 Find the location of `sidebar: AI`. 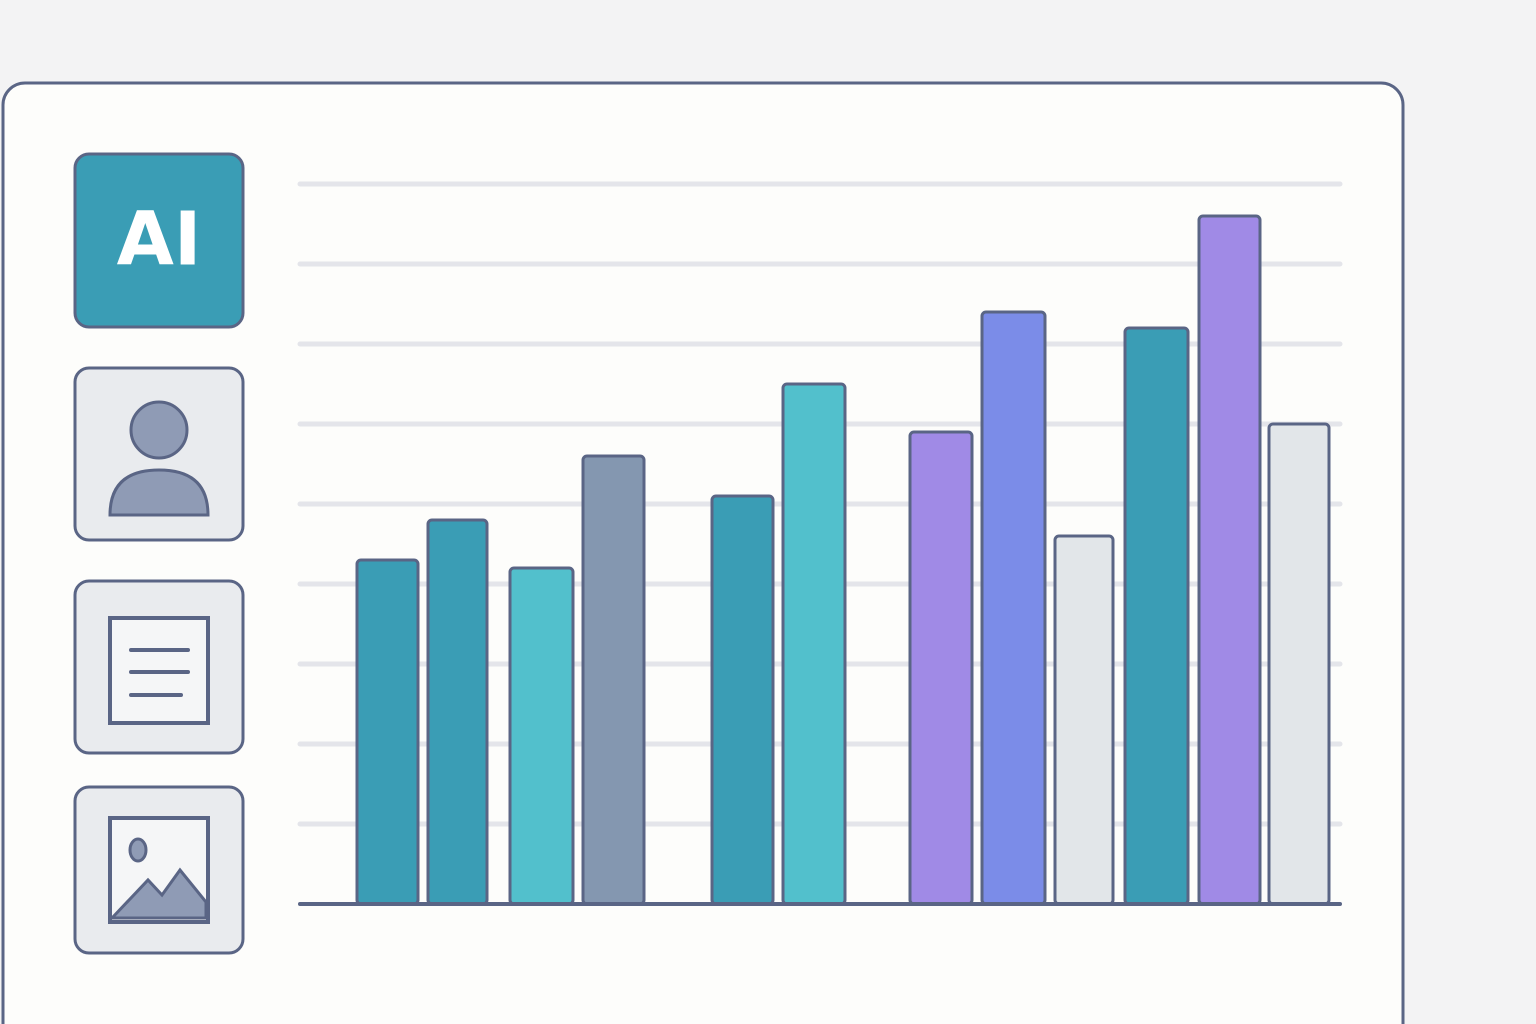

sidebar: AI is located at coordinates (159, 553).